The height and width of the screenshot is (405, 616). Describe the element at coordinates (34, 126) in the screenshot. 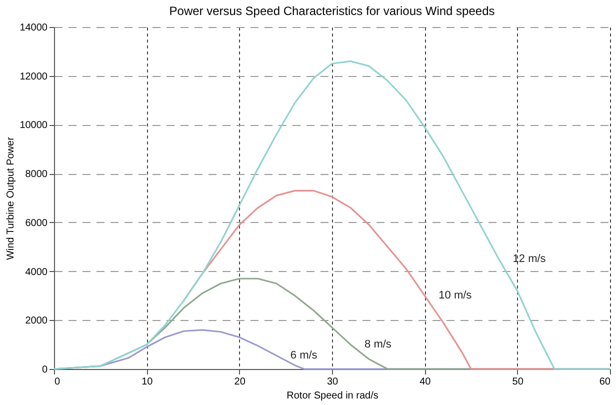

I see `y-tick-label: 10000` at that location.